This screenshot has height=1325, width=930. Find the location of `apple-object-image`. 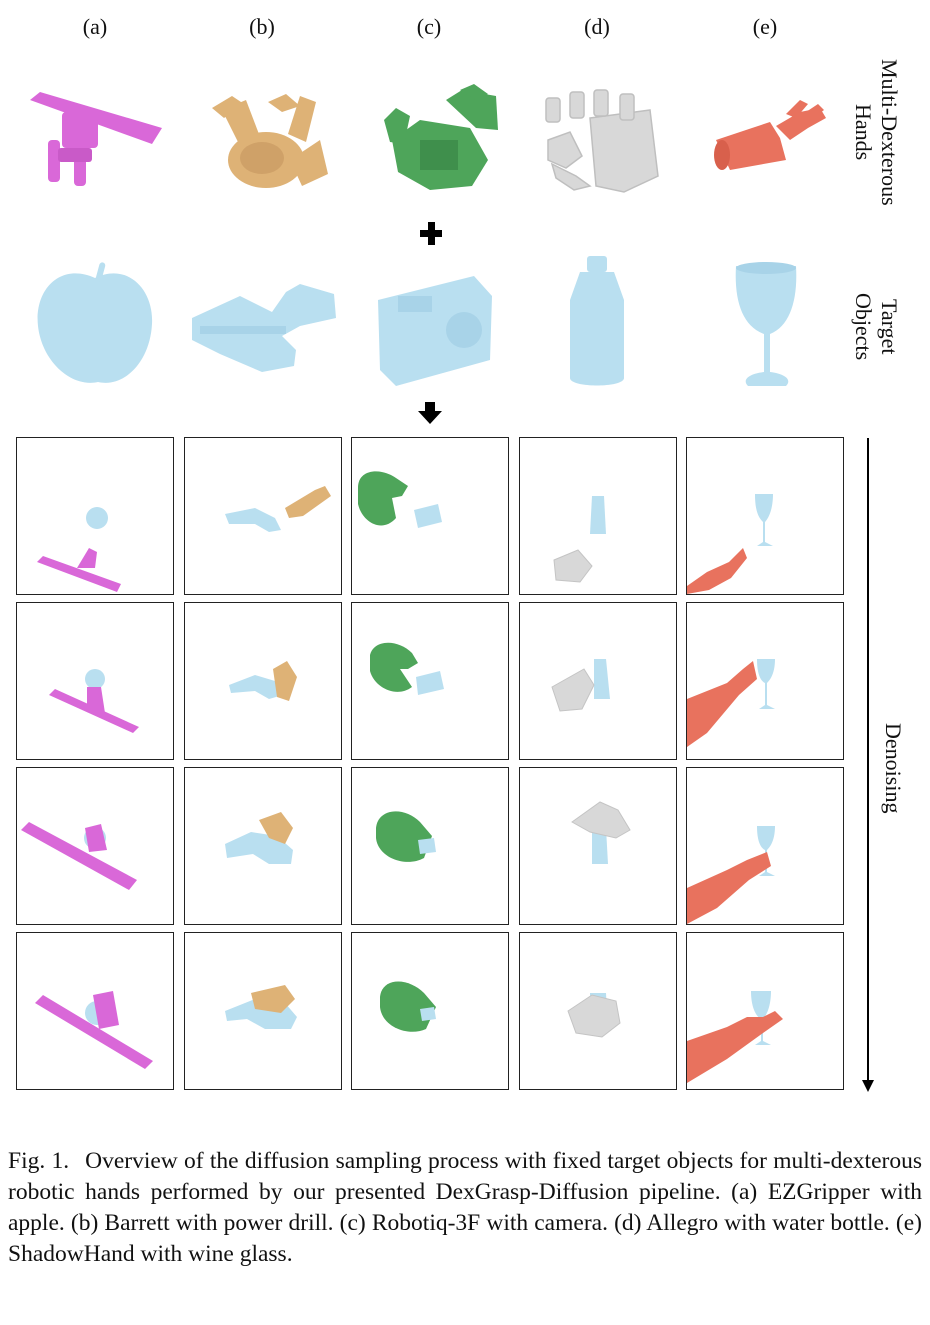

apple-object-image is located at coordinates (95, 322).